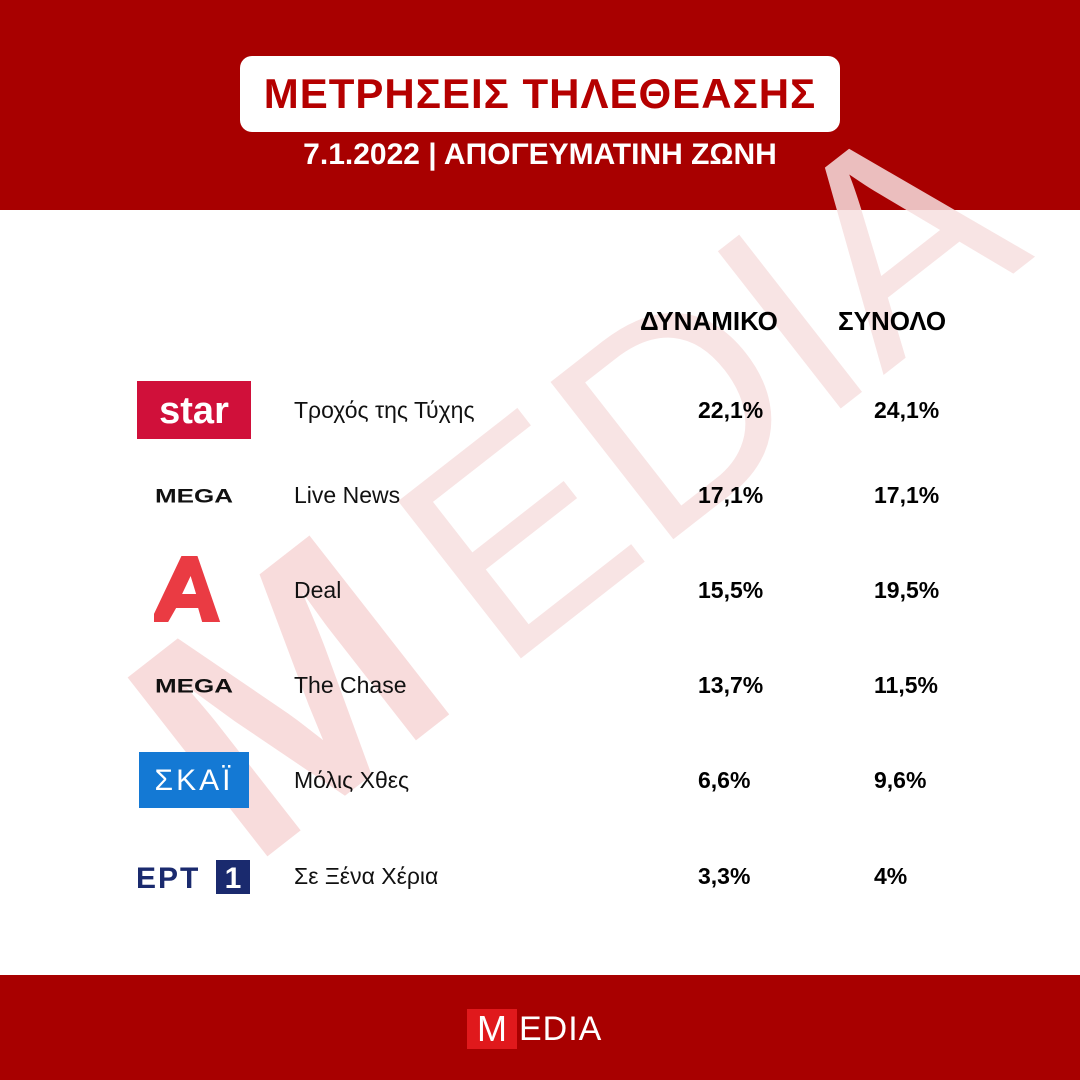 This screenshot has width=1080, height=1080. Describe the element at coordinates (352, 780) in the screenshot. I see `show-name: Μόλις Χθες` at that location.